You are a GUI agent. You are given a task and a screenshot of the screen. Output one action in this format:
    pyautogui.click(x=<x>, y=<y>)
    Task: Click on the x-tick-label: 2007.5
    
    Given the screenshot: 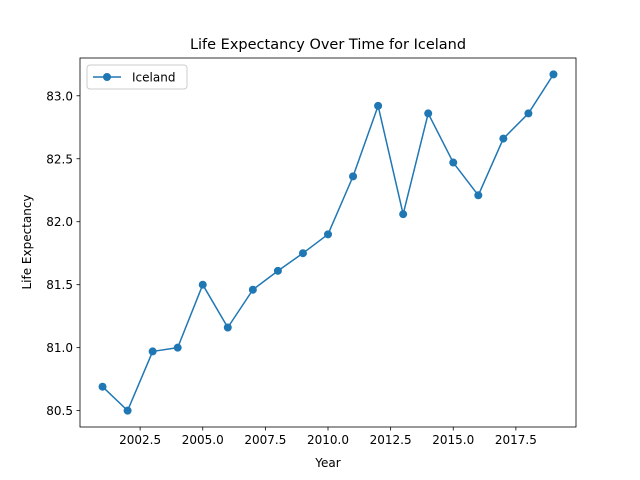 What is the action you would take?
    pyautogui.click(x=265, y=440)
    